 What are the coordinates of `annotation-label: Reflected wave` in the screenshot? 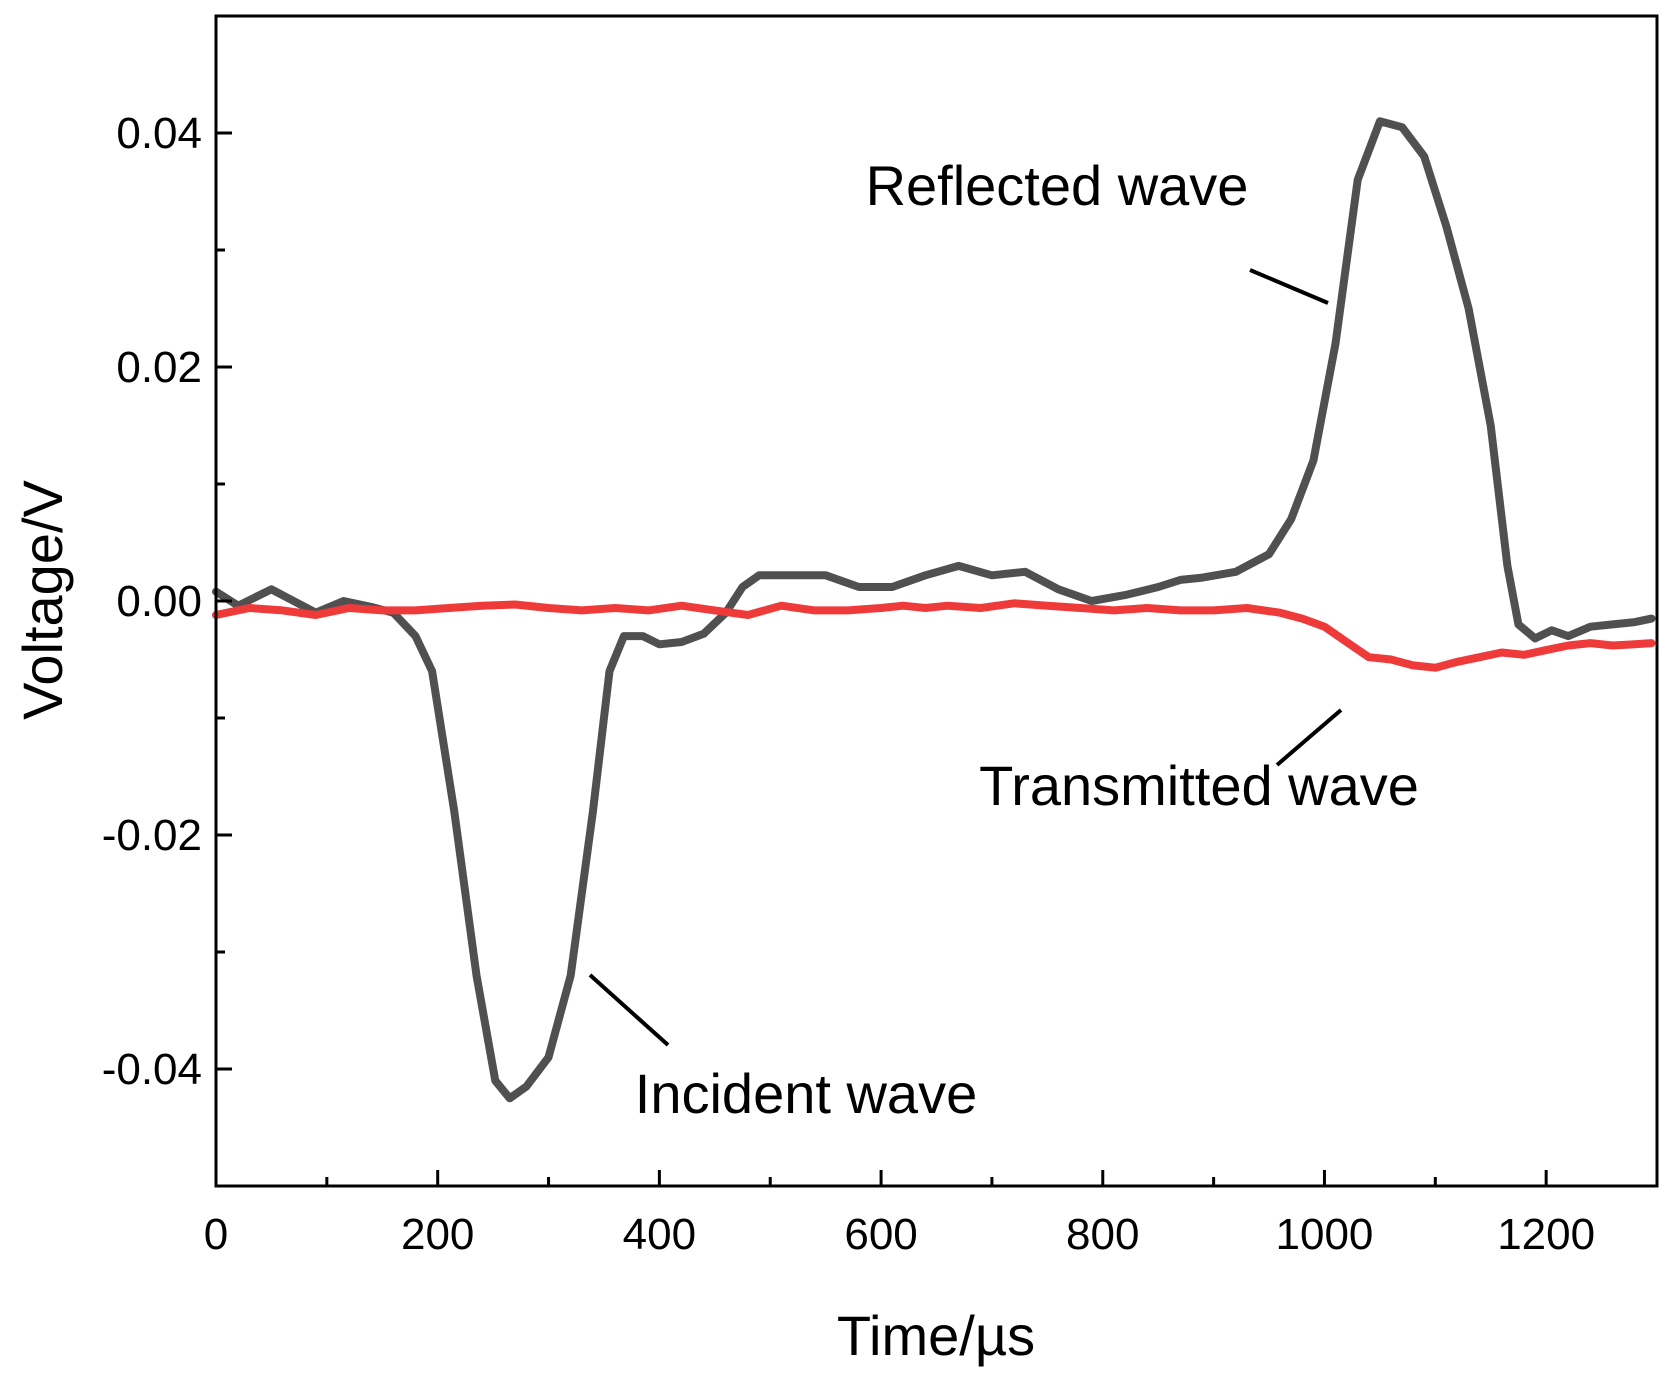 It's located at (1057, 185).